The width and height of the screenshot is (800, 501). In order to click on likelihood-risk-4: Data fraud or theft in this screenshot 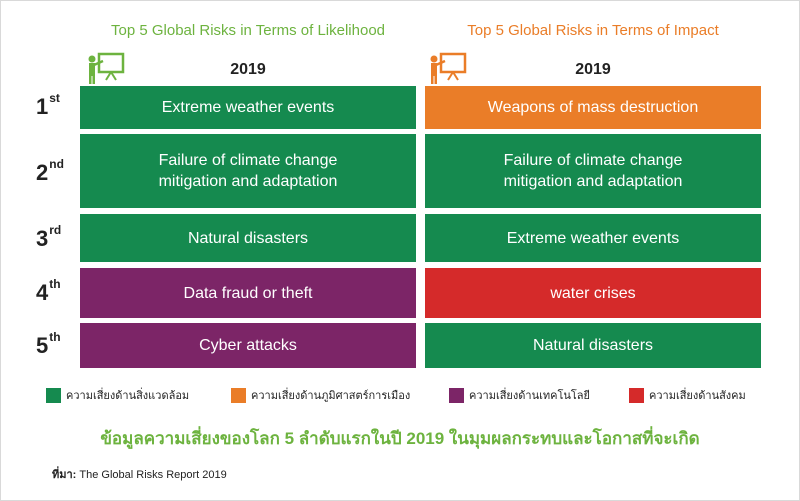, I will do `click(248, 293)`.